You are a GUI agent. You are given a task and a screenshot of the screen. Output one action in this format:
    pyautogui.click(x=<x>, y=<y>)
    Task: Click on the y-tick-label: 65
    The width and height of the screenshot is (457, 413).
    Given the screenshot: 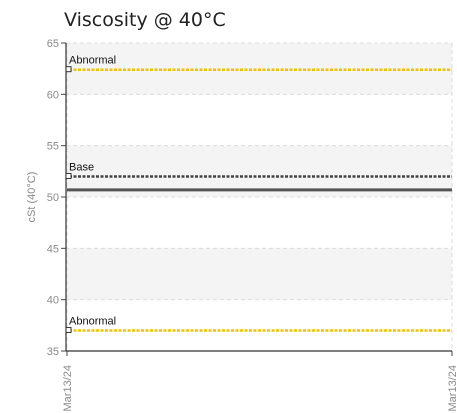 What is the action you would take?
    pyautogui.click(x=53, y=44)
    